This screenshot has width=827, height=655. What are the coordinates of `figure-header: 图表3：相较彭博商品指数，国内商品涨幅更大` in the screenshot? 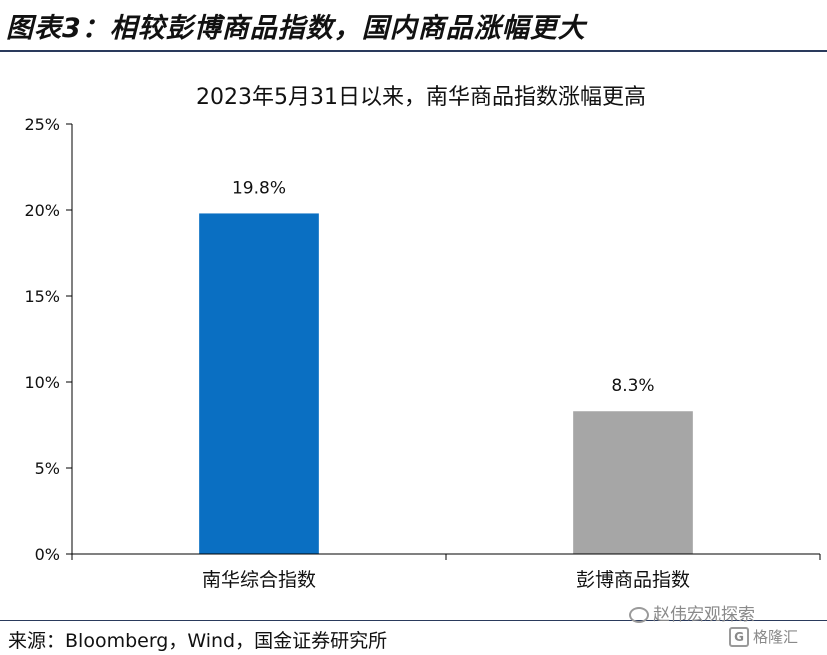 It's located at (413, 26).